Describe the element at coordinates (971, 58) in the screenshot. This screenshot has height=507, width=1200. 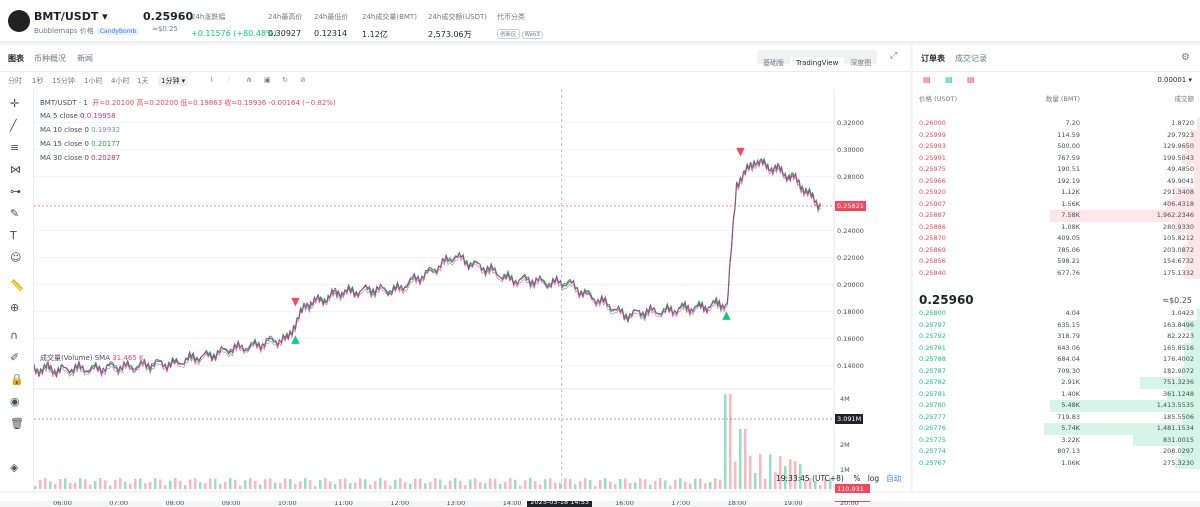
I see `book-tab: 成交记录` at that location.